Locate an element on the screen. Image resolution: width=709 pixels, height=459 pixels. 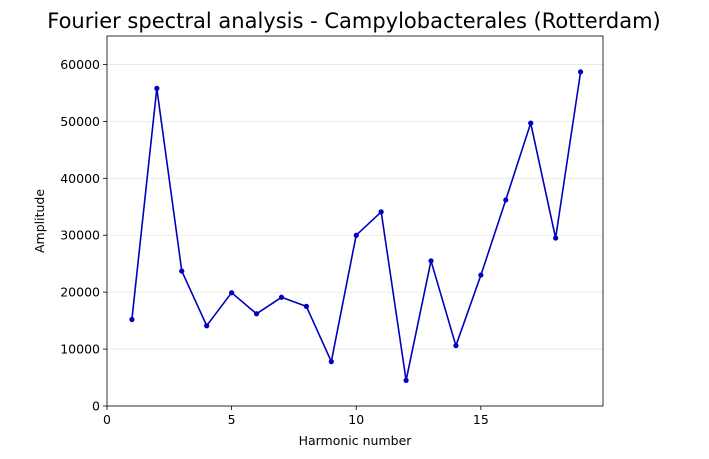
x-tick-label: 0 is located at coordinates (107, 419).